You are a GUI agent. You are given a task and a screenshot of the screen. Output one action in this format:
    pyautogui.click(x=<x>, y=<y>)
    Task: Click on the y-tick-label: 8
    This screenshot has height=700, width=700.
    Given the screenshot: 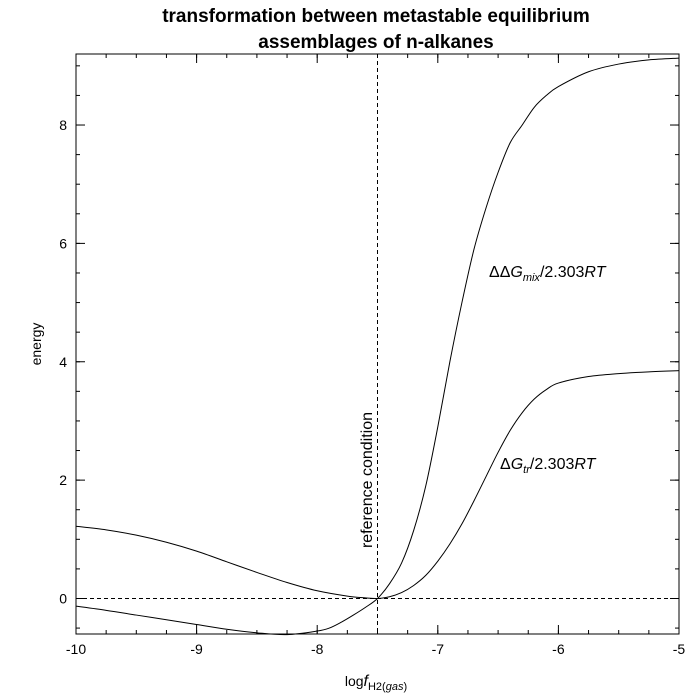 What is the action you would take?
    pyautogui.click(x=63, y=125)
    